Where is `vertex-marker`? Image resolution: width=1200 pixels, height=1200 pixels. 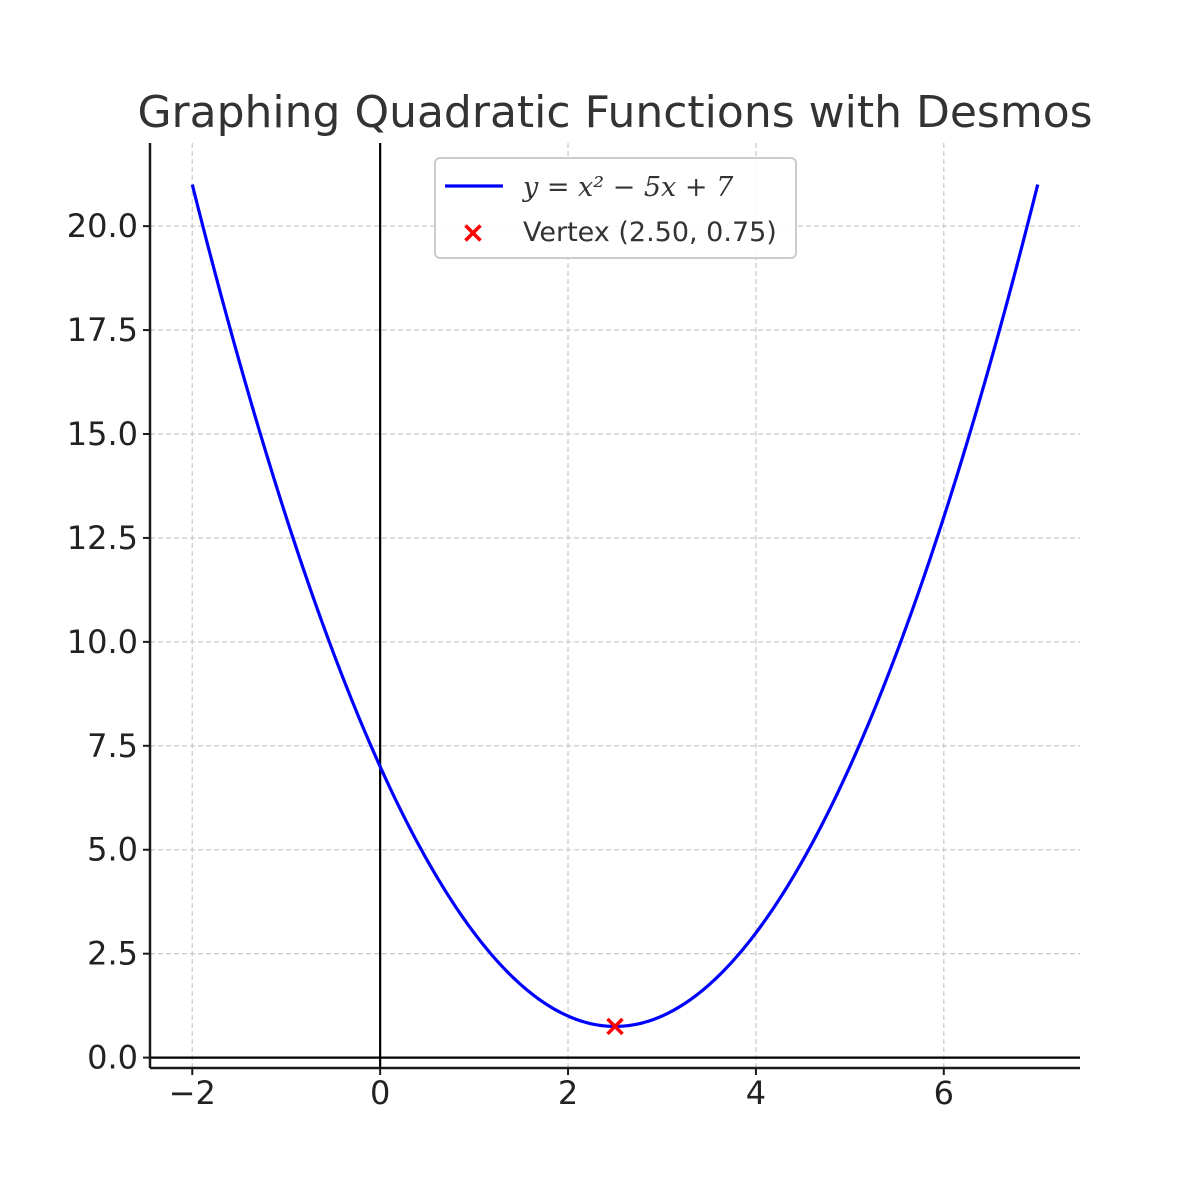
vertex-marker is located at coordinates (615, 1026).